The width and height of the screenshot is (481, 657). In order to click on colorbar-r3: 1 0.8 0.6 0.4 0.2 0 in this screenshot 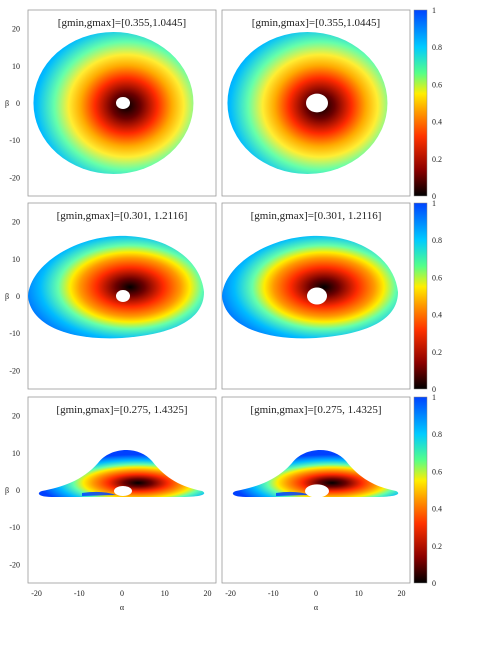, I will do `click(427, 490)`.